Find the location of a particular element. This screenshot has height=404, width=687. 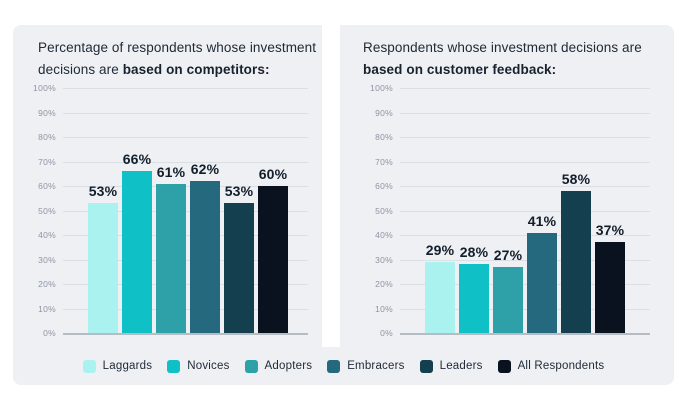

bar-value-label: 66% is located at coordinates (137, 159).